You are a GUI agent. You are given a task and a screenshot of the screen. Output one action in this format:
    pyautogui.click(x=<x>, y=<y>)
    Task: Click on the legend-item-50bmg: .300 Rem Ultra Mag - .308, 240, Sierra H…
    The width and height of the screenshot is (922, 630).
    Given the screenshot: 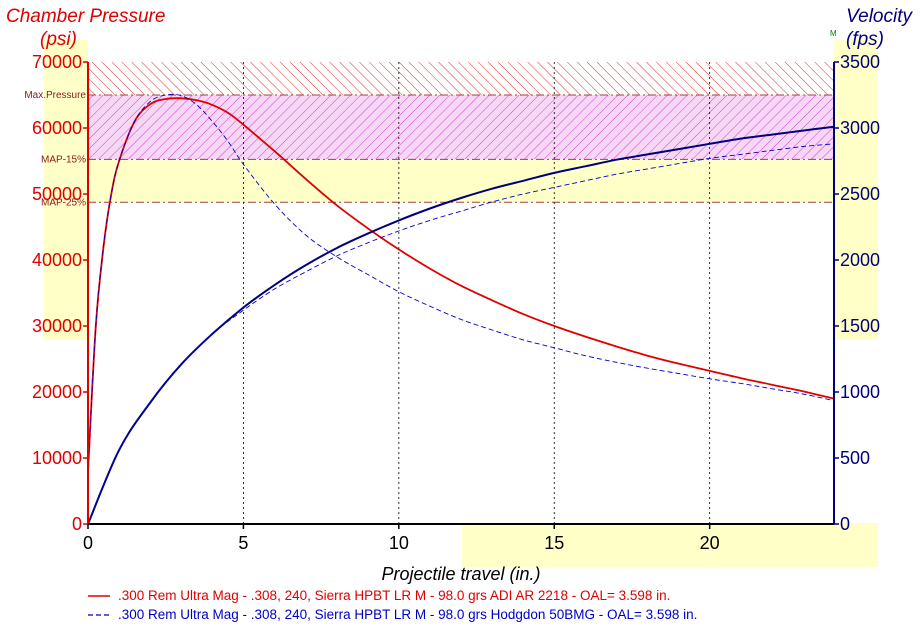 What is the action you would take?
    pyautogui.click(x=392, y=614)
    